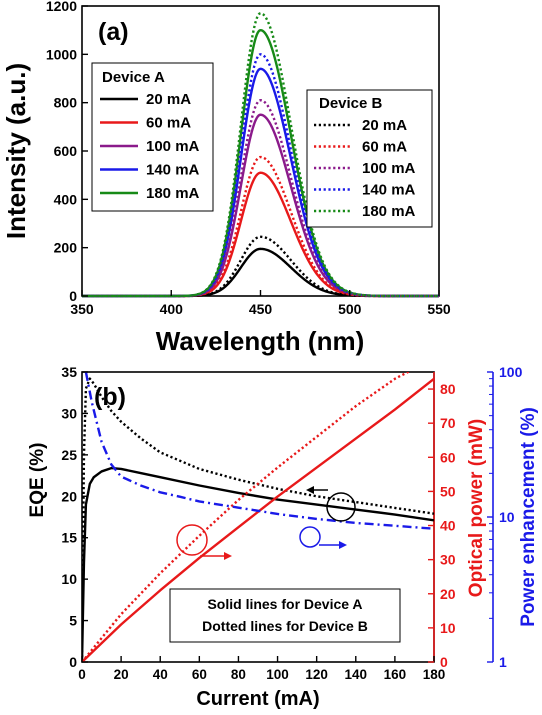 The width and height of the screenshot is (542, 715). I want to click on legend-a-items: 20 mA 60 mA 100 mA 140 mA 180 mA, so click(150, 146).